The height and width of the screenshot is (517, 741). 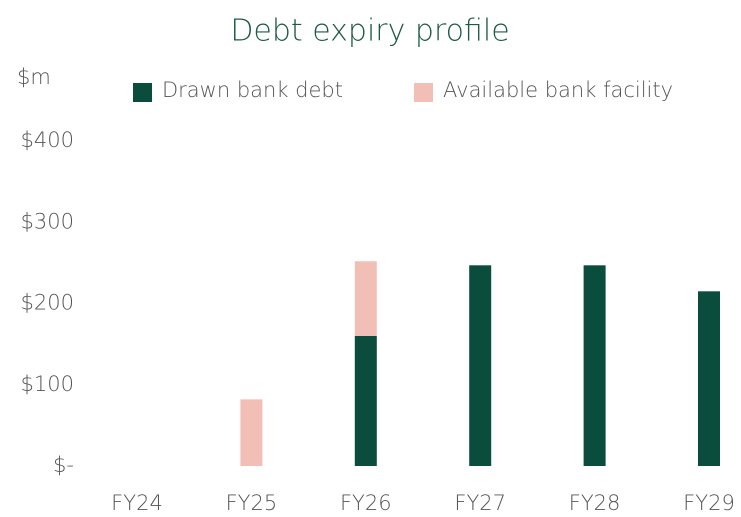 What do you see at coordinates (252, 90) in the screenshot?
I see `legend-label: Drawn bank debt` at bounding box center [252, 90].